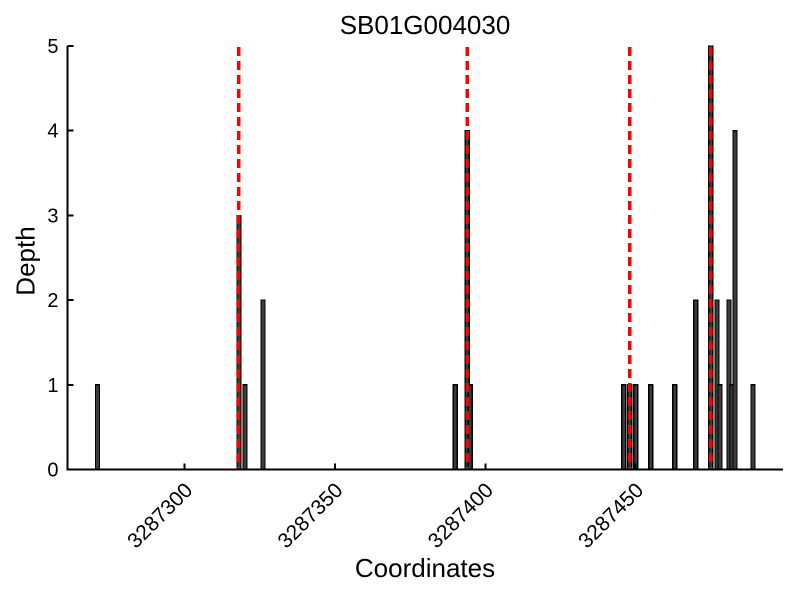 Image resolution: width=800 pixels, height=600 pixels. I want to click on y-tick-label: 5, so click(52, 47).